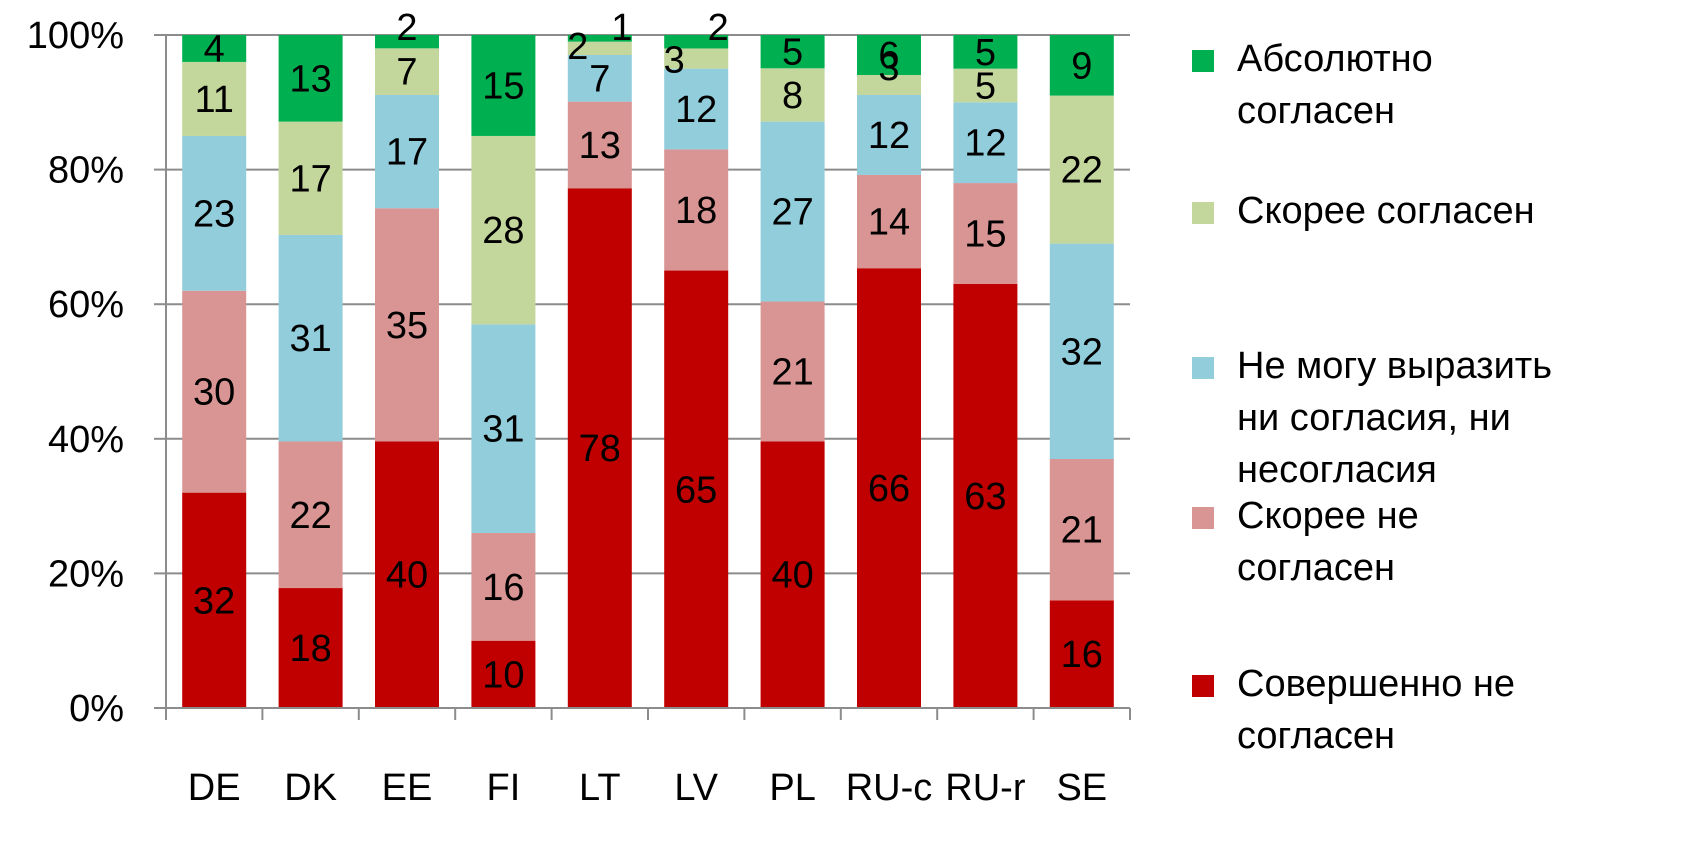 The width and height of the screenshot is (1686, 862). What do you see at coordinates (621, 28) in the screenshot?
I see `data-label: 1` at bounding box center [621, 28].